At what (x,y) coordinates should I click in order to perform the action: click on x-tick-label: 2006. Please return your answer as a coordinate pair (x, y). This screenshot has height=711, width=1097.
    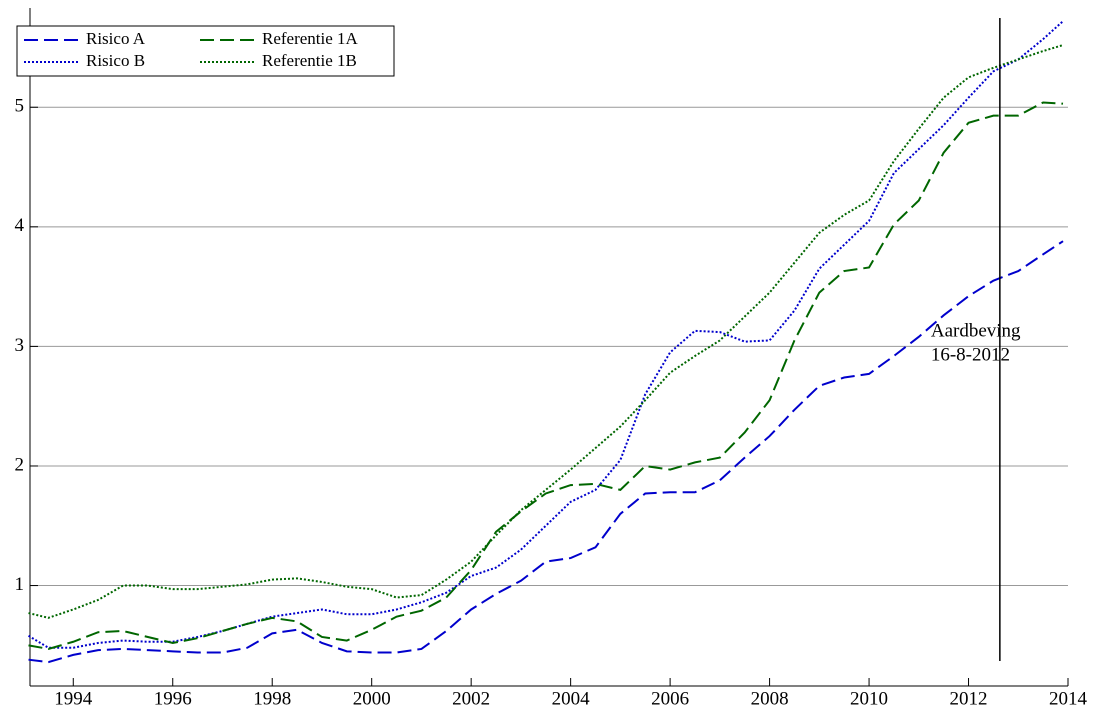
    Looking at the image, I should click on (670, 697).